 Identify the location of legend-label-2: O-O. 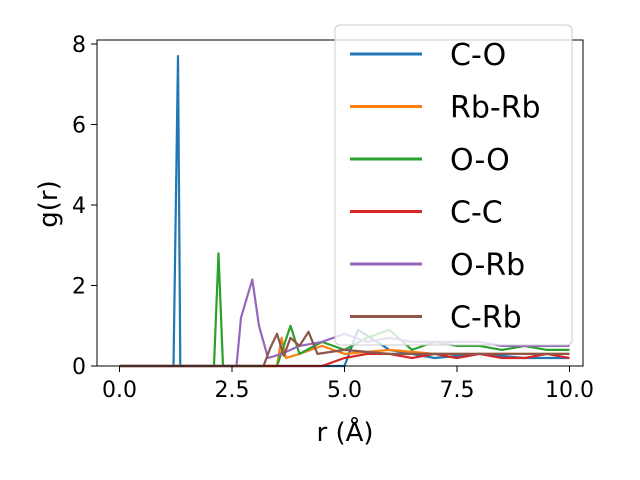
(480, 160).